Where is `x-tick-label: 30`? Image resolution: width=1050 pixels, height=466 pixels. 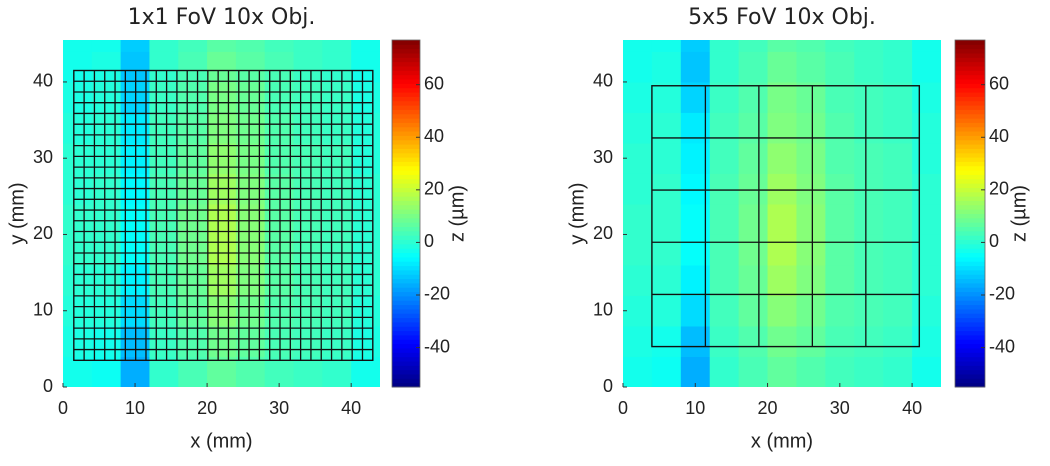
x-tick-label: 30 is located at coordinates (840, 408).